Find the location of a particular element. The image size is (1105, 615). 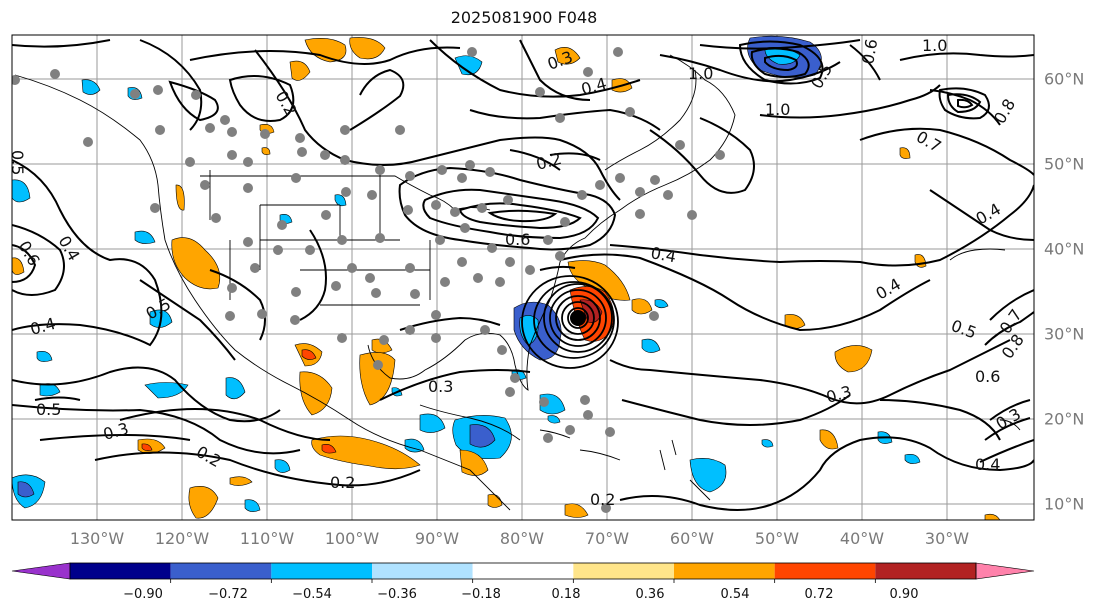

lat-label: 50°N is located at coordinates (1064, 164).